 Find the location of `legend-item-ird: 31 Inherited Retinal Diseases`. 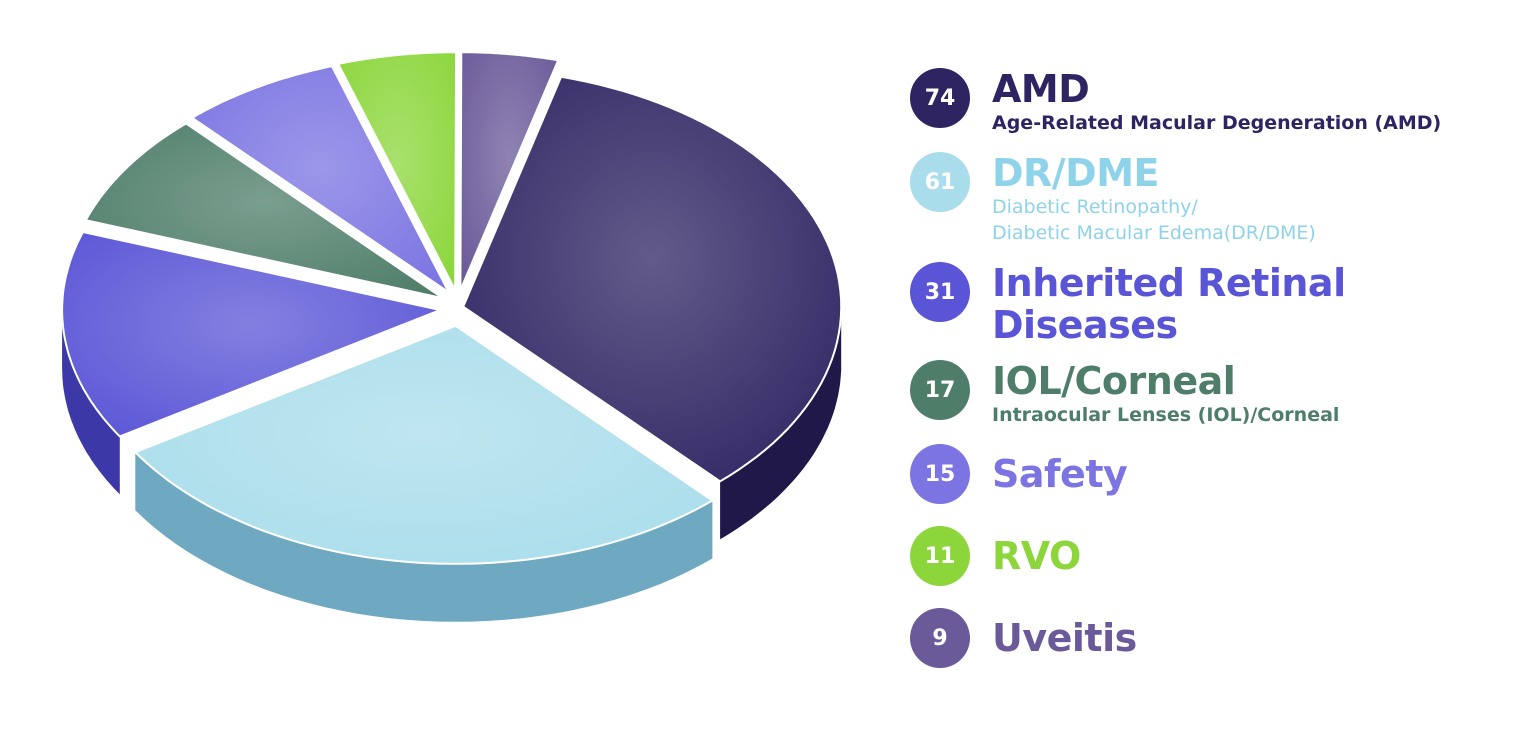

legend-item-ird: 31 Inherited Retinal Diseases is located at coordinates (1128, 304).